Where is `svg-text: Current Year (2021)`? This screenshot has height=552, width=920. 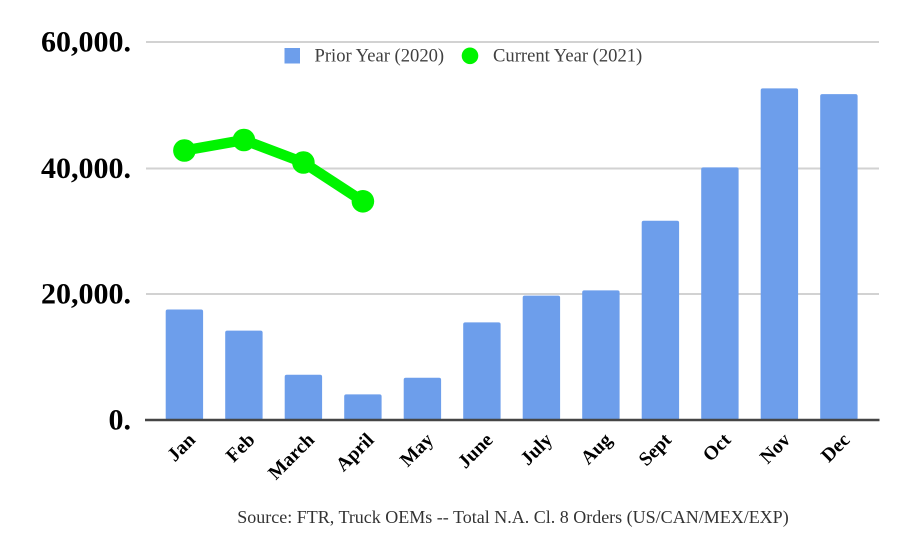 svg-text: Current Year (2021) is located at coordinates (567, 56).